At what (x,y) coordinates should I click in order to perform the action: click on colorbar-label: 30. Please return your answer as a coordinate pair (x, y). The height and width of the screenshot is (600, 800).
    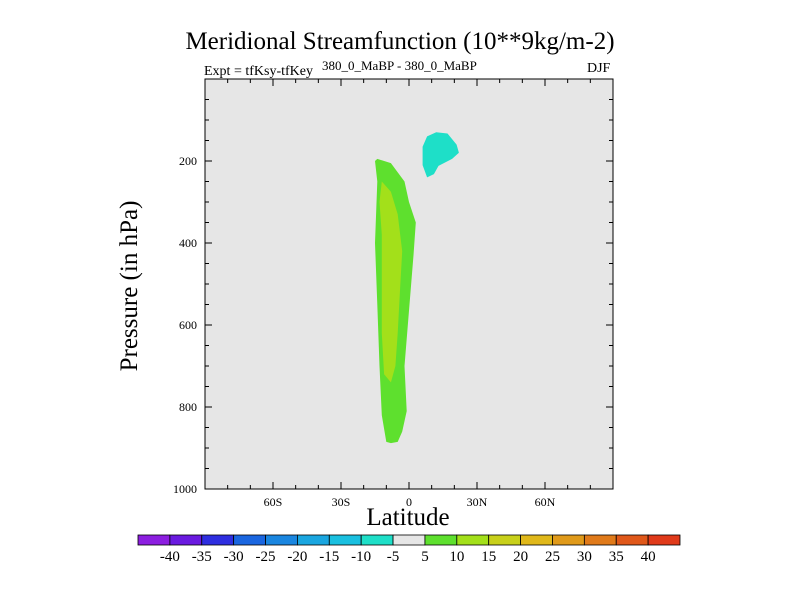
    Looking at the image, I should click on (584, 557).